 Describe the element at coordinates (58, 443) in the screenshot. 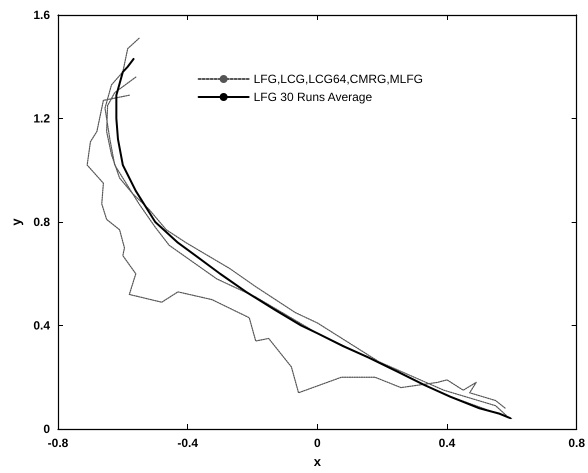

I see `x-tick-label: -0.8` at that location.